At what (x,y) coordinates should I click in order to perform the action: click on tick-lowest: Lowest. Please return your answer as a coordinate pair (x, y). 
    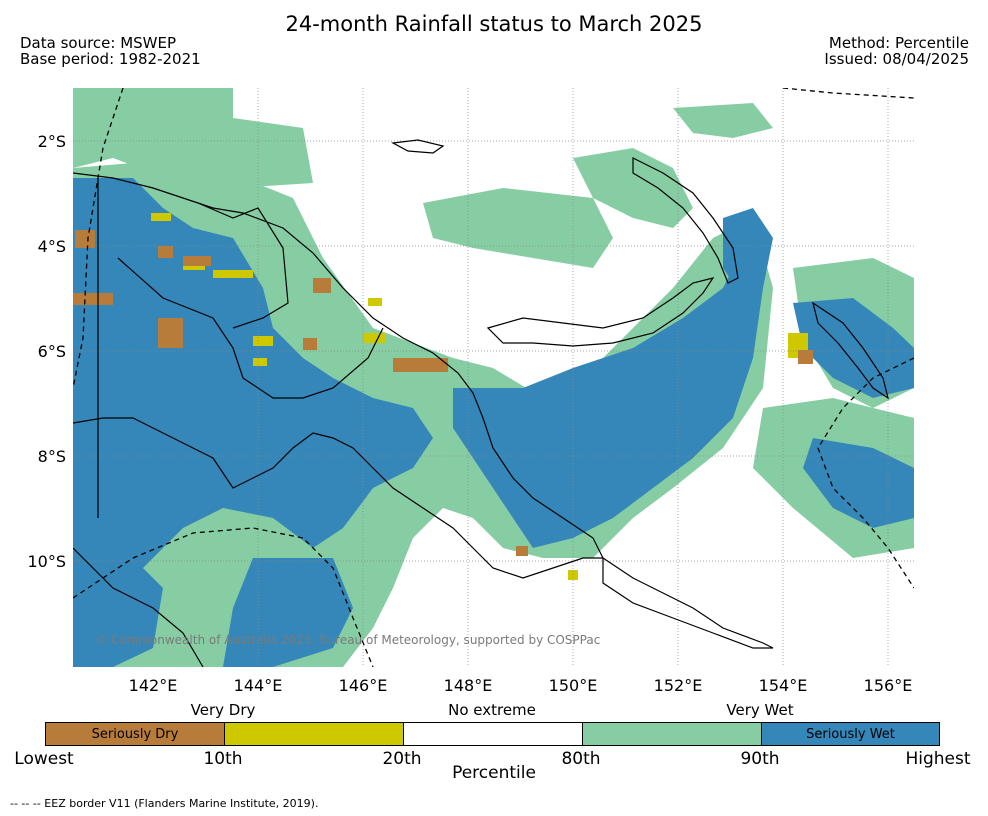
    Looking at the image, I should click on (44, 759).